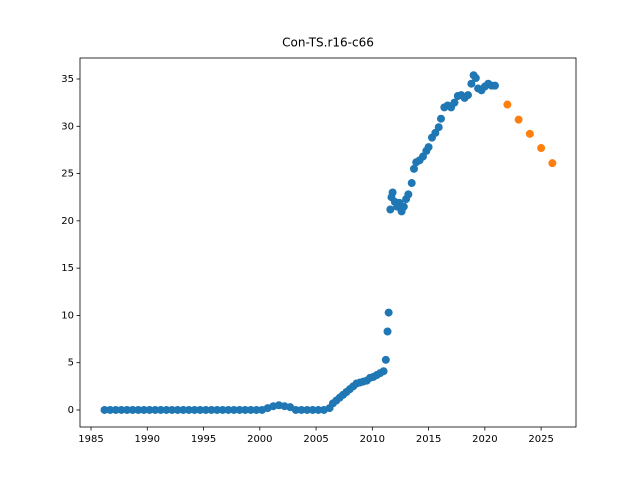 The height and width of the screenshot is (484, 640). What do you see at coordinates (67, 221) in the screenshot?
I see `y-tick-label: 20` at bounding box center [67, 221].